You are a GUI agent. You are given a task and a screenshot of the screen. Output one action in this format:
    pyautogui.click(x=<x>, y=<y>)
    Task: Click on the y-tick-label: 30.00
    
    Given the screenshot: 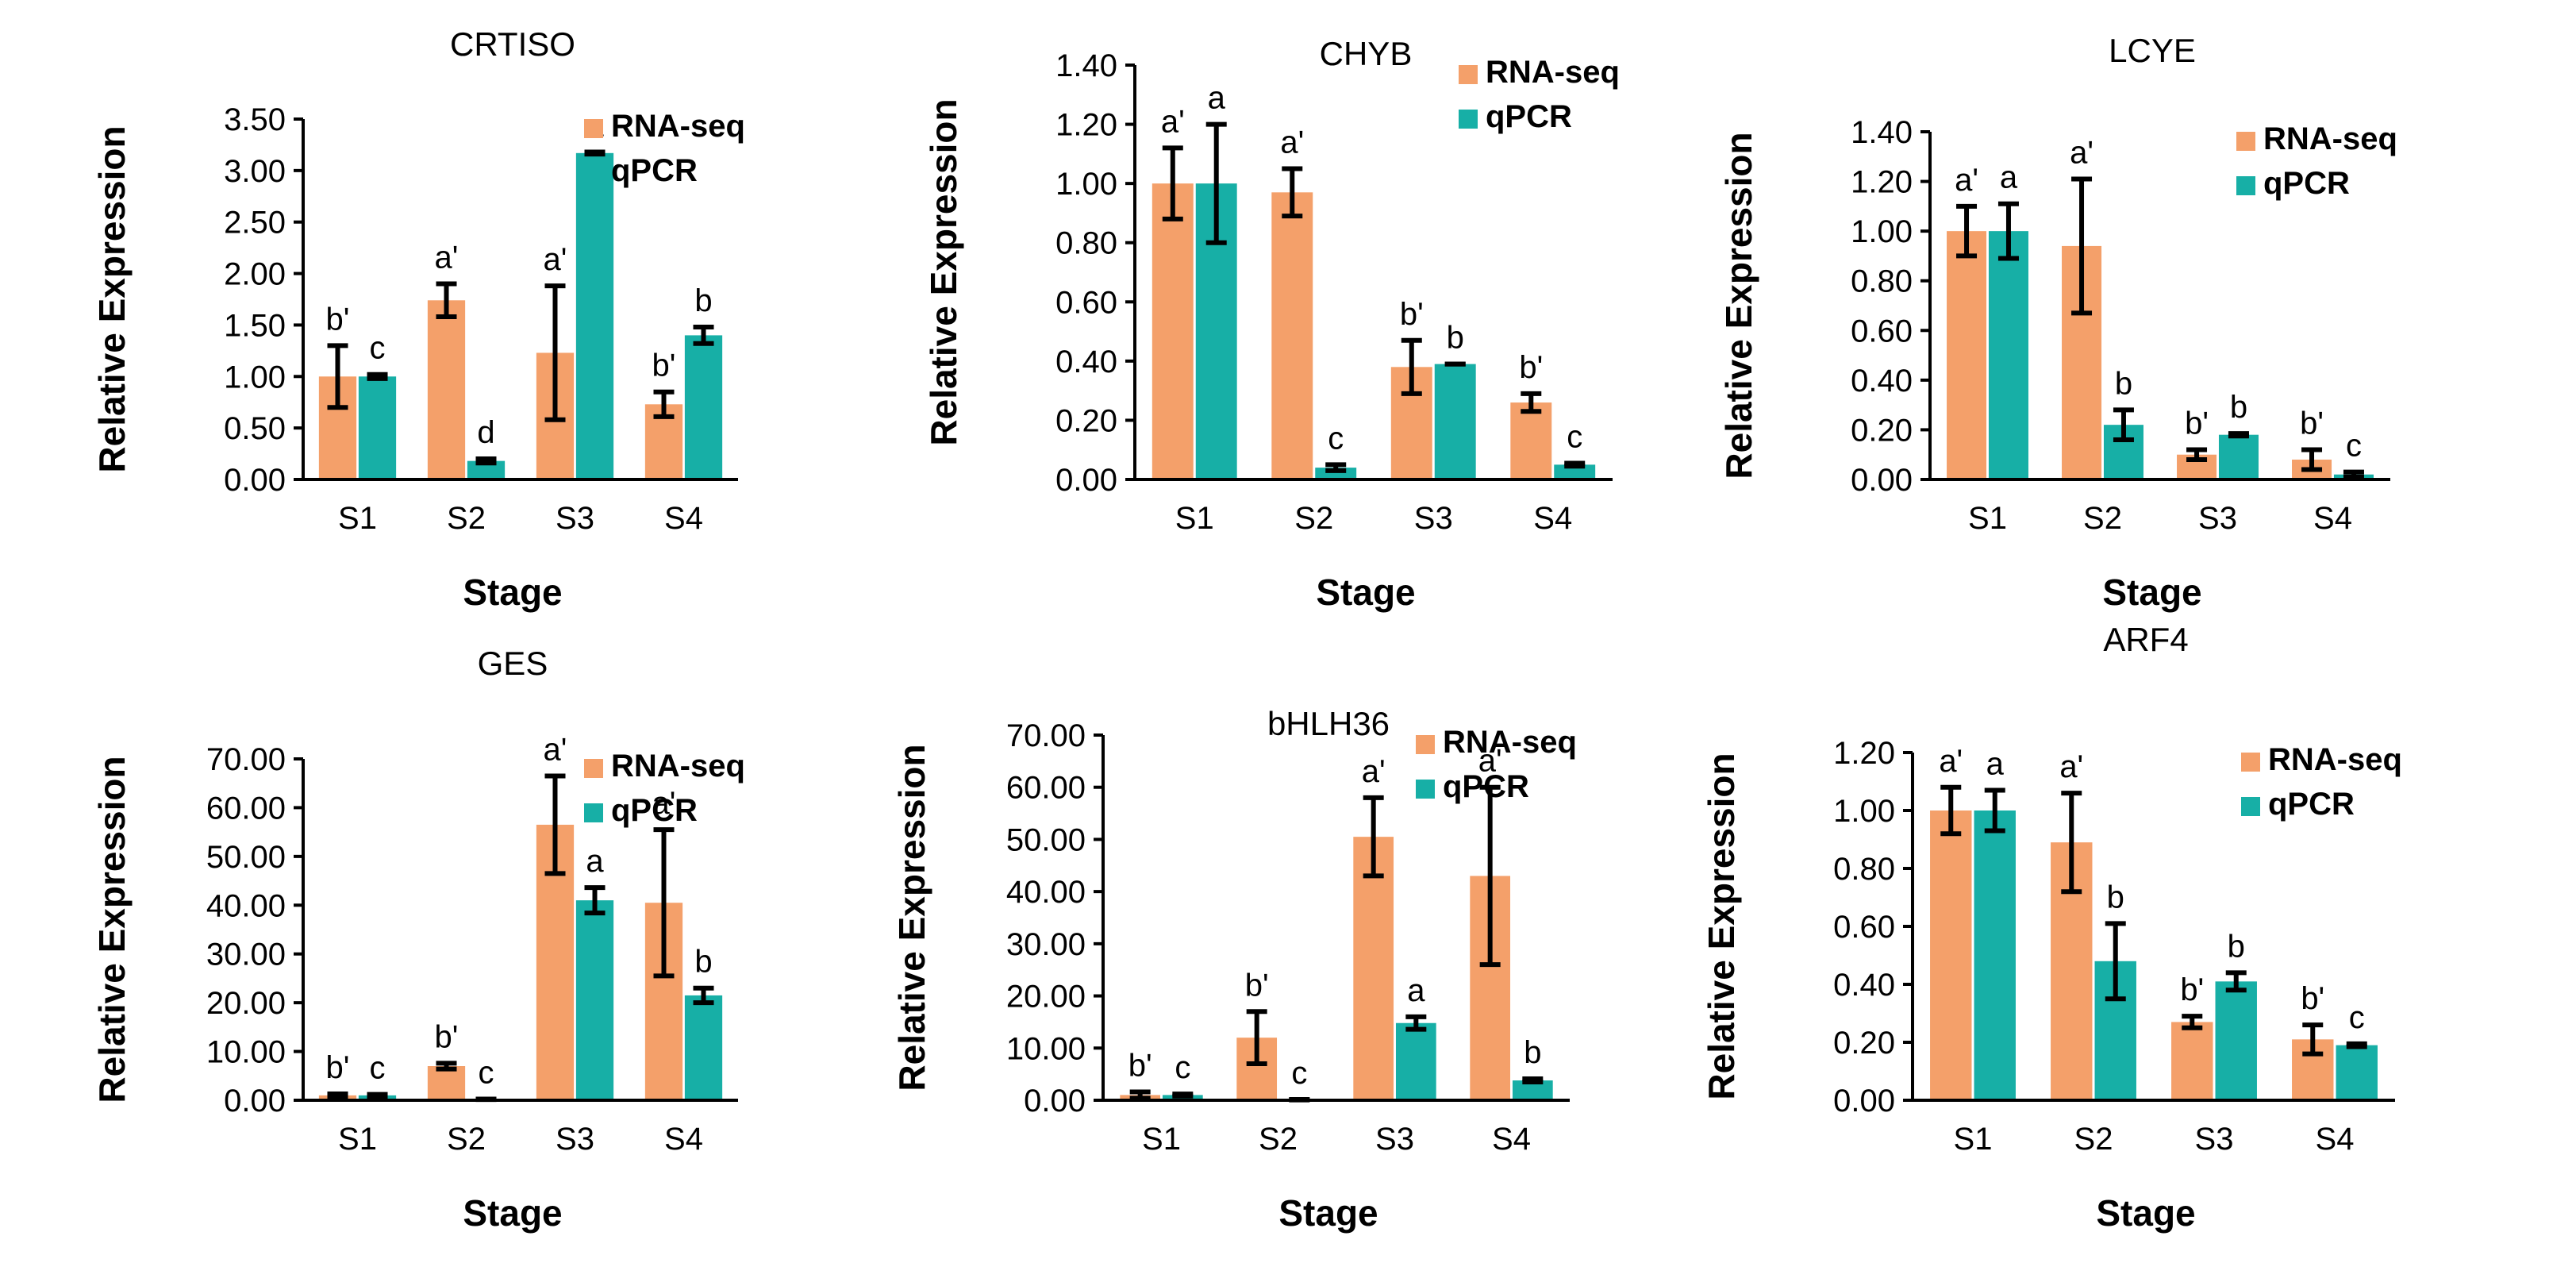 What is the action you would take?
    pyautogui.click(x=246, y=955)
    